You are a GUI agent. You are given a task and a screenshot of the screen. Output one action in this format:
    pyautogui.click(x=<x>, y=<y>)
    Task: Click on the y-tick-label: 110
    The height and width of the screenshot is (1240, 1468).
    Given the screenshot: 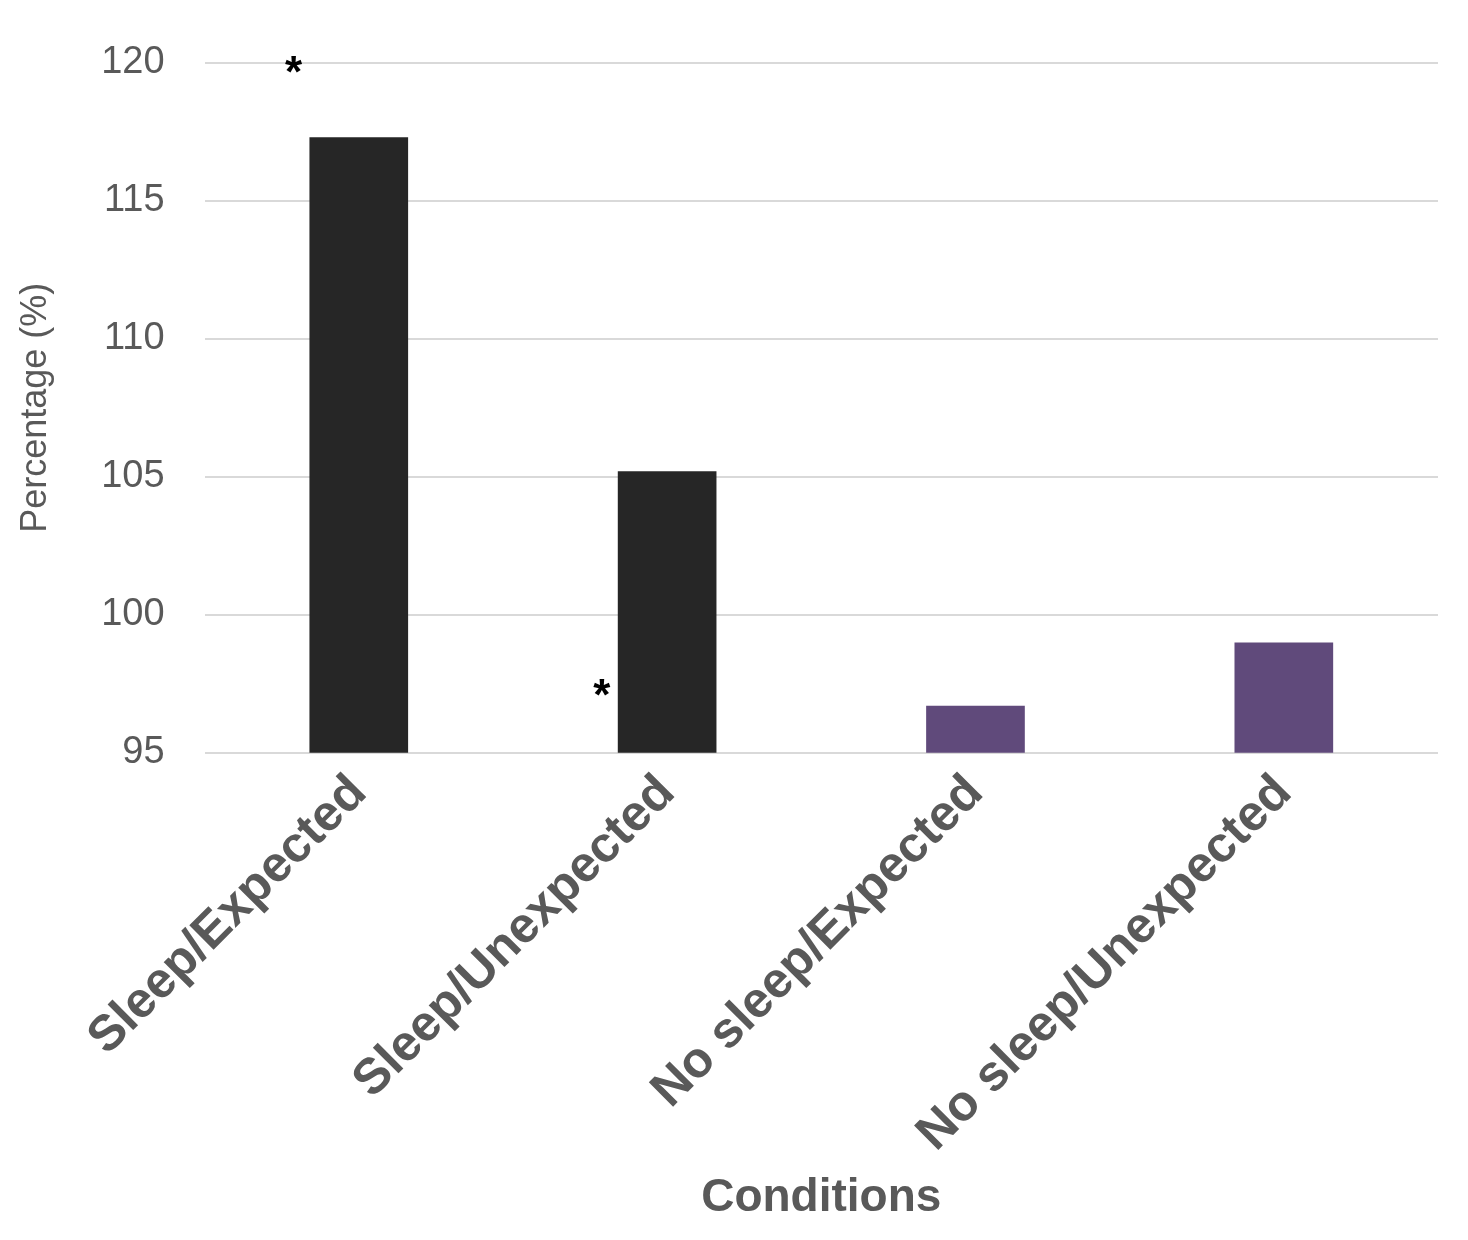 What is the action you would take?
    pyautogui.click(x=134, y=336)
    